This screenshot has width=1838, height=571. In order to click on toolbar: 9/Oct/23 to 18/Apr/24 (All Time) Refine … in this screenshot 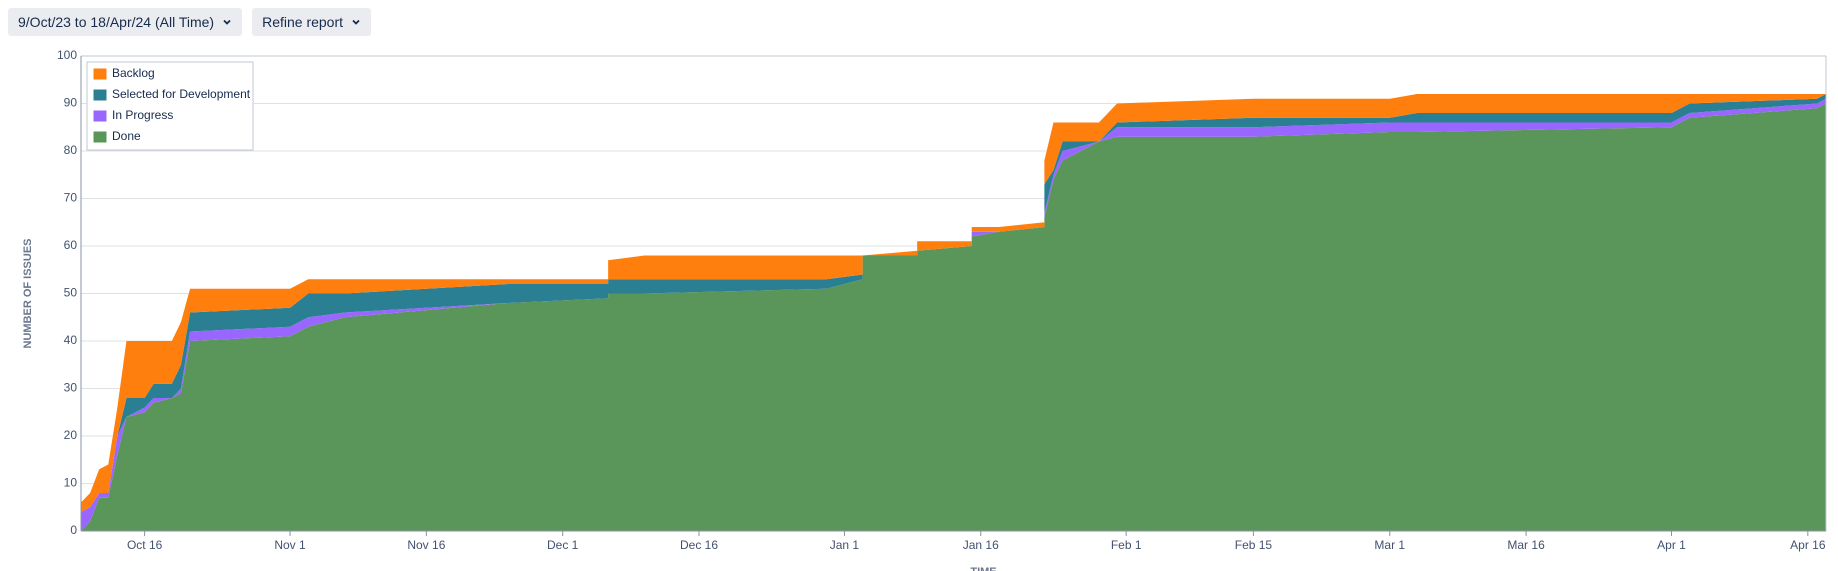, I will do `click(190, 22)`.